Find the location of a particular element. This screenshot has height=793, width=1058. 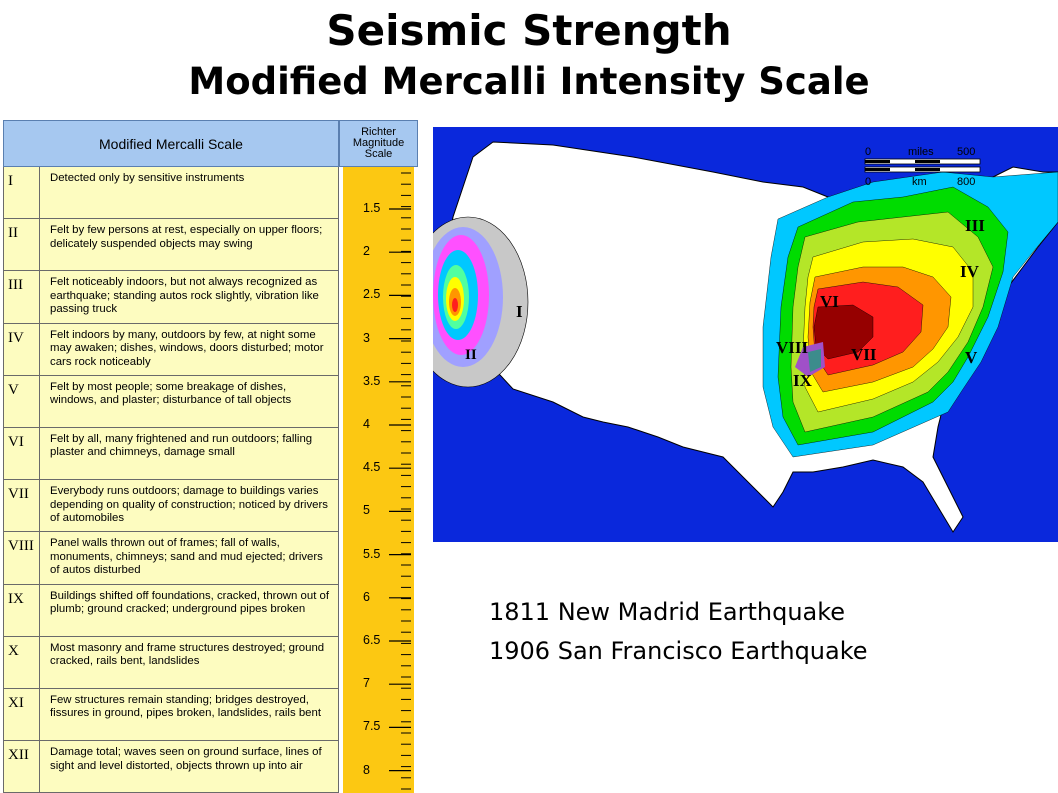

richter-value: 3.5 is located at coordinates (372, 380).